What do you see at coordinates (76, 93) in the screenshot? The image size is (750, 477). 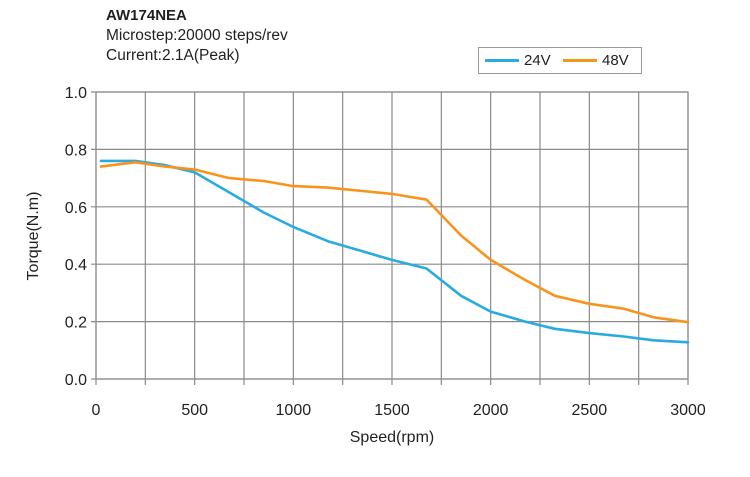 I see `y-tick-label: 1.0` at bounding box center [76, 93].